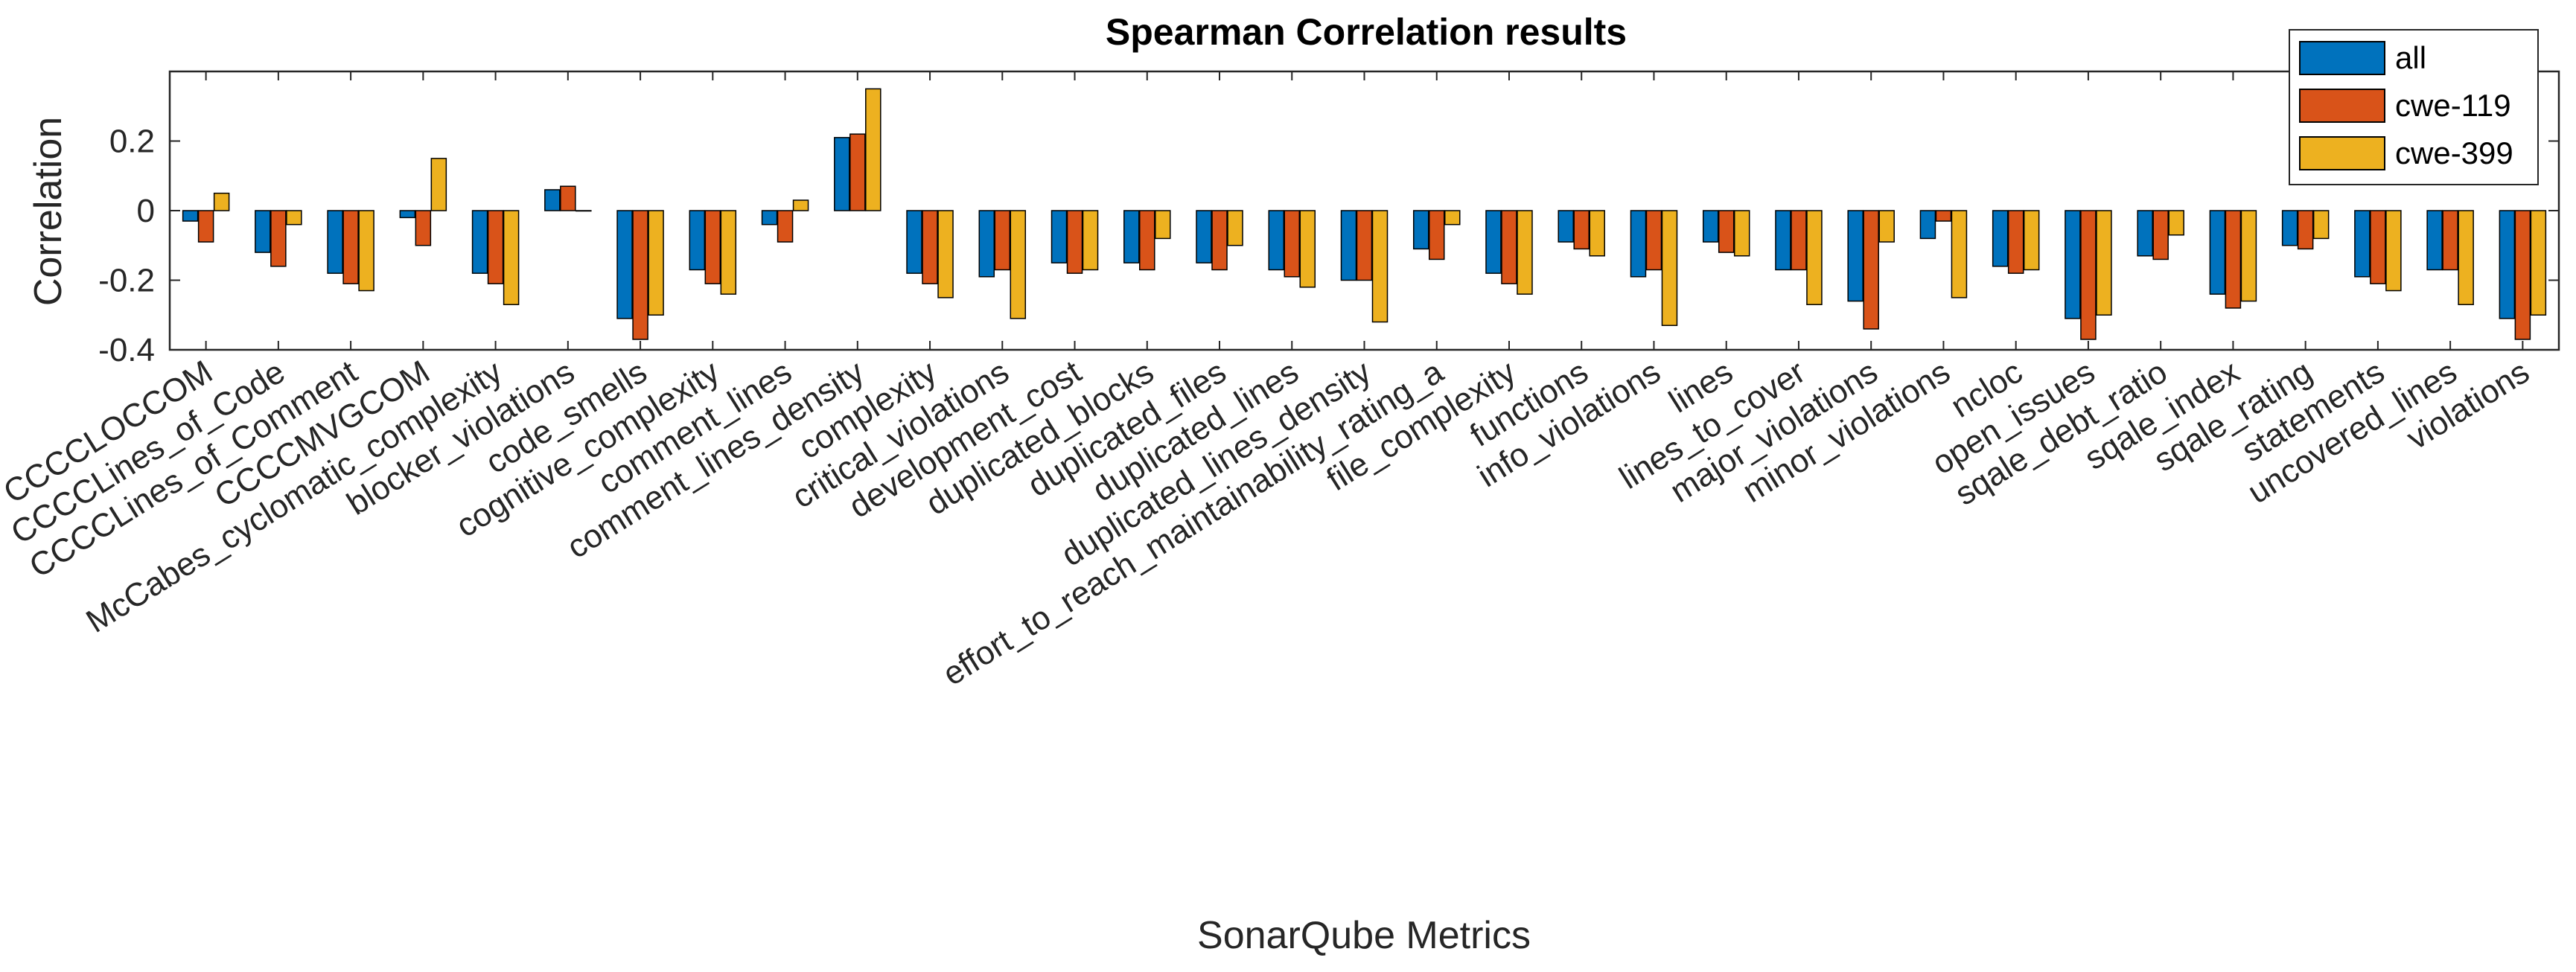 The image size is (2576, 972). I want to click on bar-cwe-399-sqale_index, so click(2248, 256).